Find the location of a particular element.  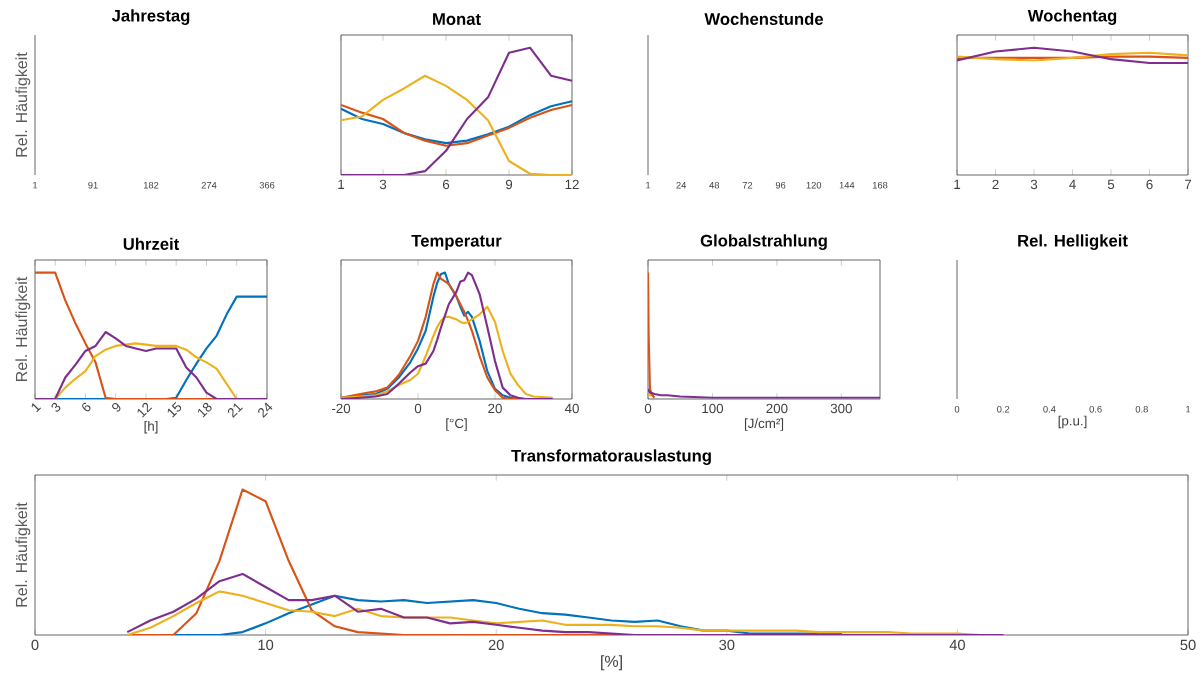

text: 48 is located at coordinates (714, 185).